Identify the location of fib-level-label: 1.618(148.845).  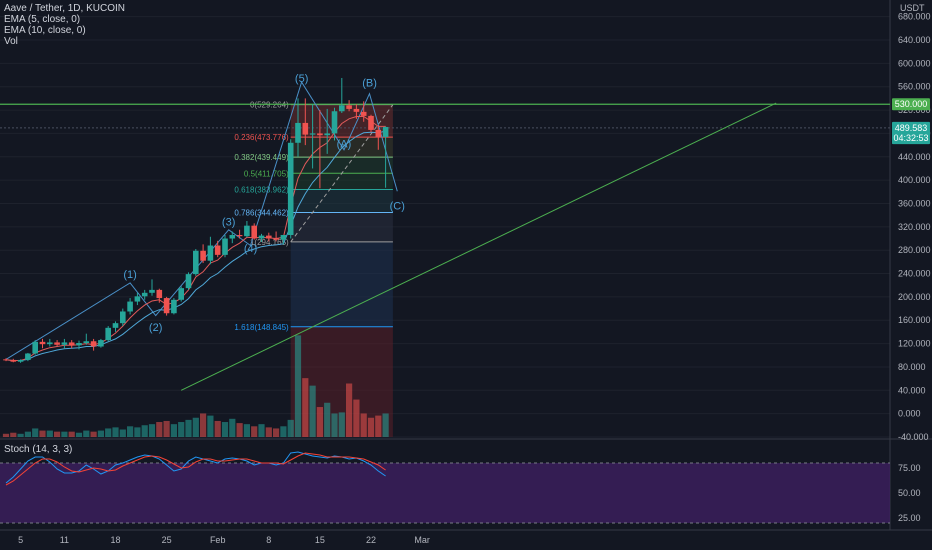
(261, 327).